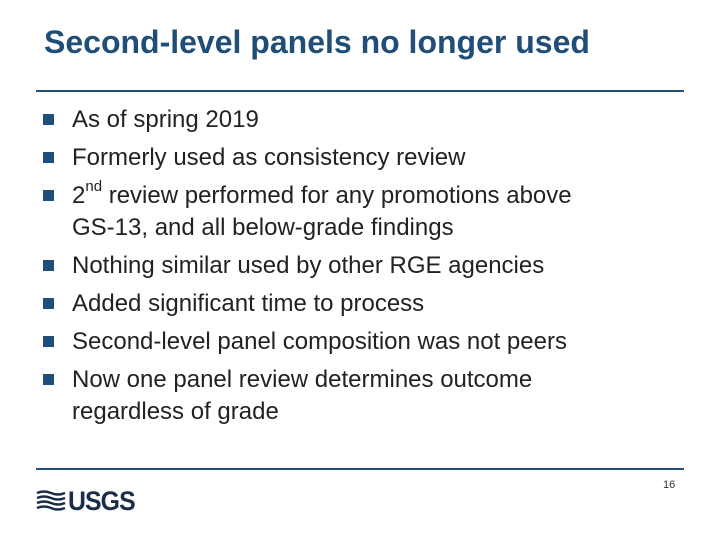 The image size is (720, 540). I want to click on bullet-item: Formerly used as consistency review, so click(360, 158).